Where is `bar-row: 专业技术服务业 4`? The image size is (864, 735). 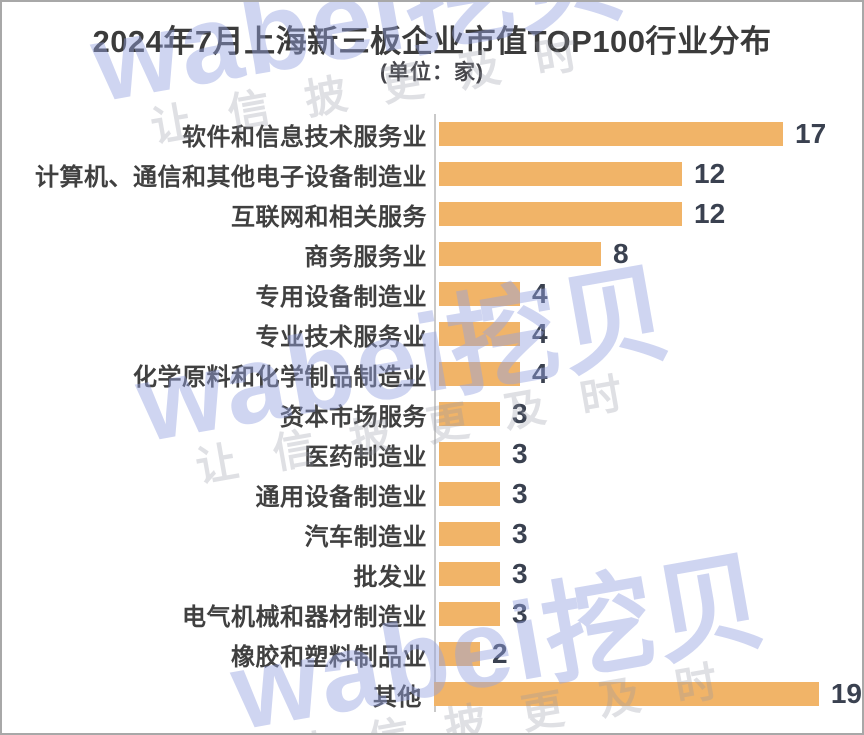
bar-row: 专业技术服务业 4 is located at coordinates (432, 334).